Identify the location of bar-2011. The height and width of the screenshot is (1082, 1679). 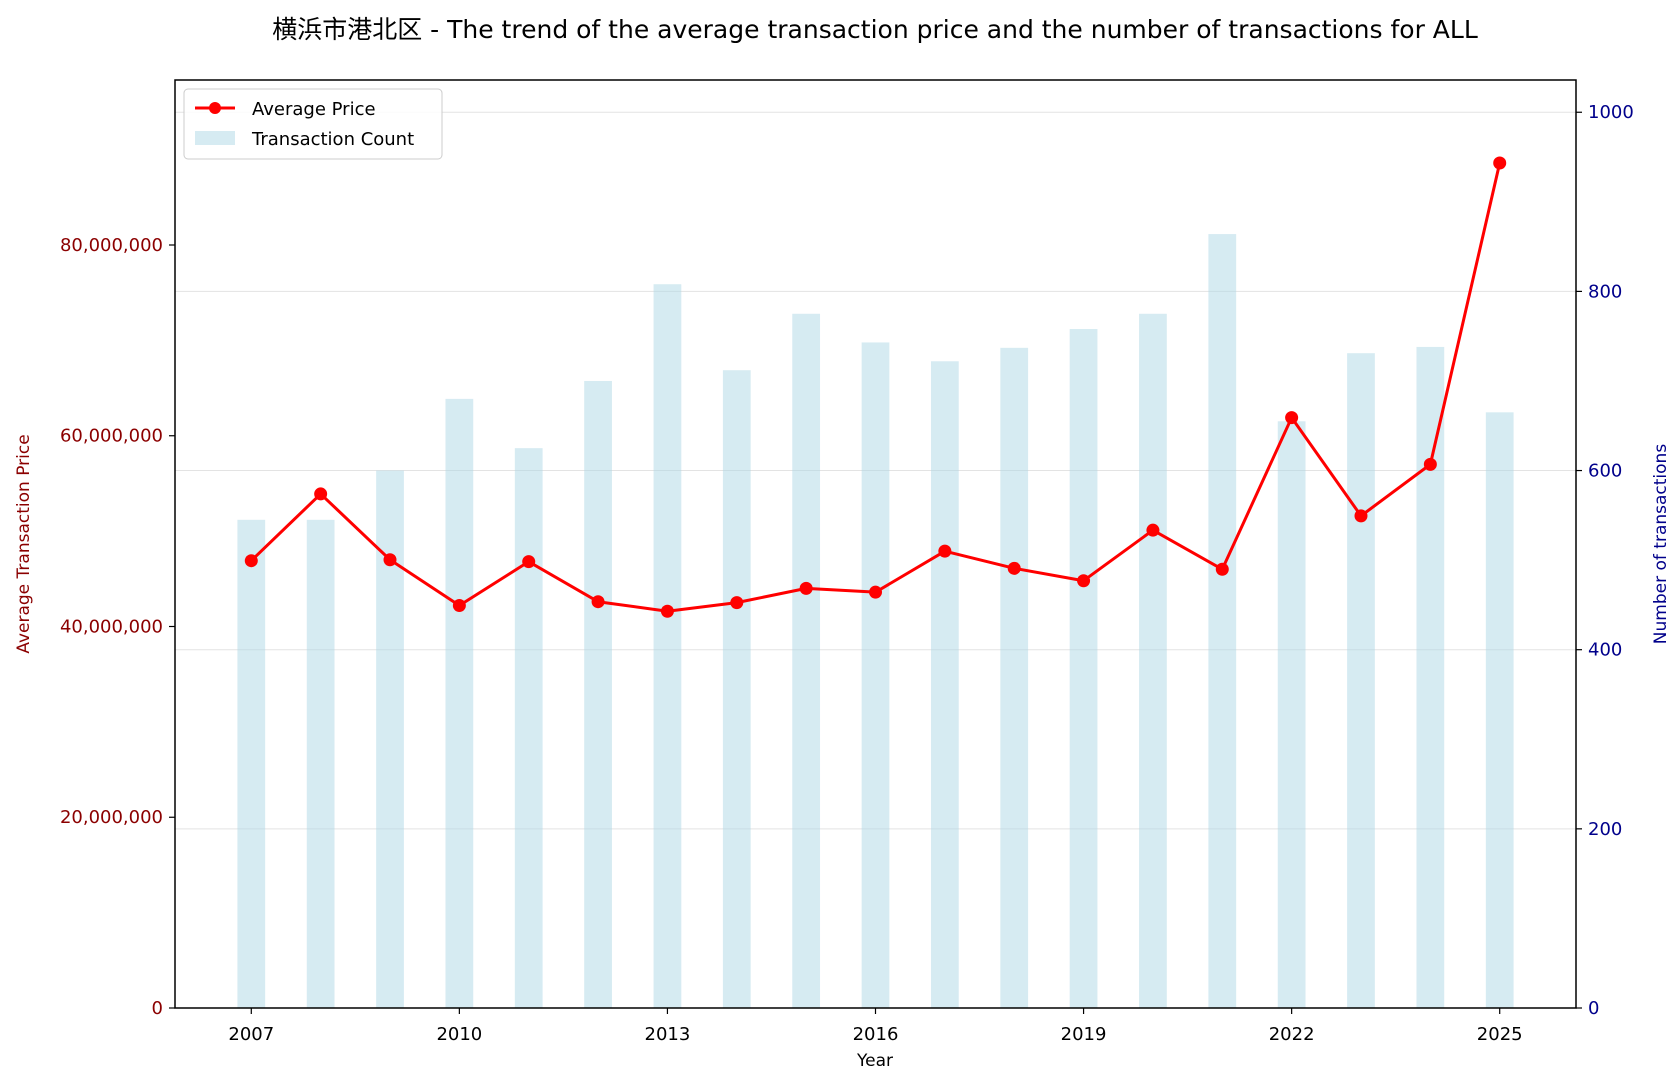
(528, 728).